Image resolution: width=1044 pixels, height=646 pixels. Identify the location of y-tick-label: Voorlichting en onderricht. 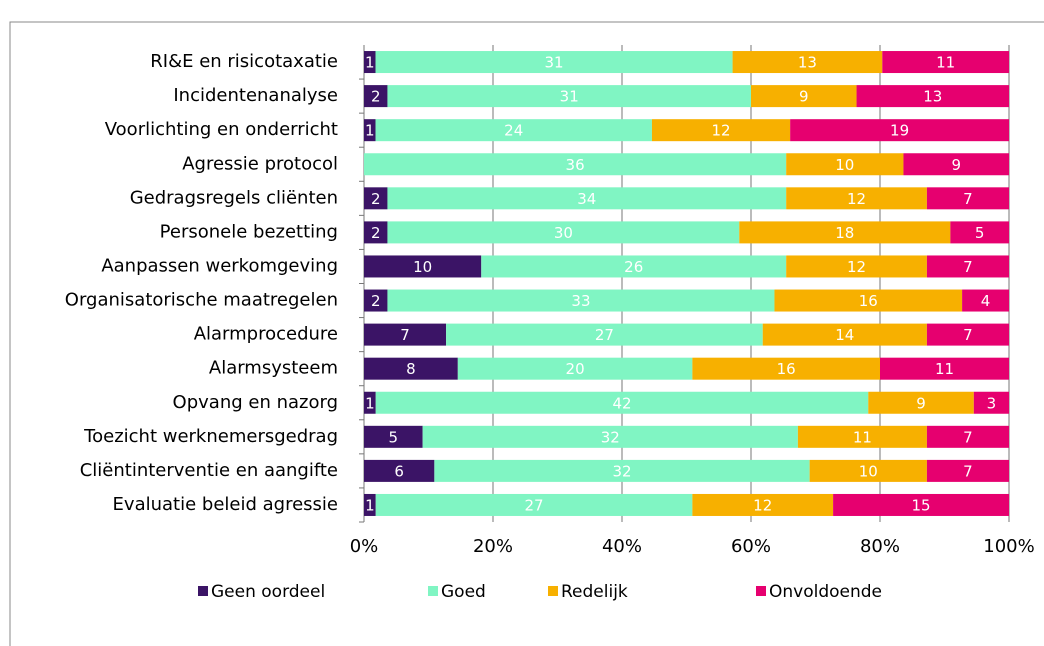
(221, 129).